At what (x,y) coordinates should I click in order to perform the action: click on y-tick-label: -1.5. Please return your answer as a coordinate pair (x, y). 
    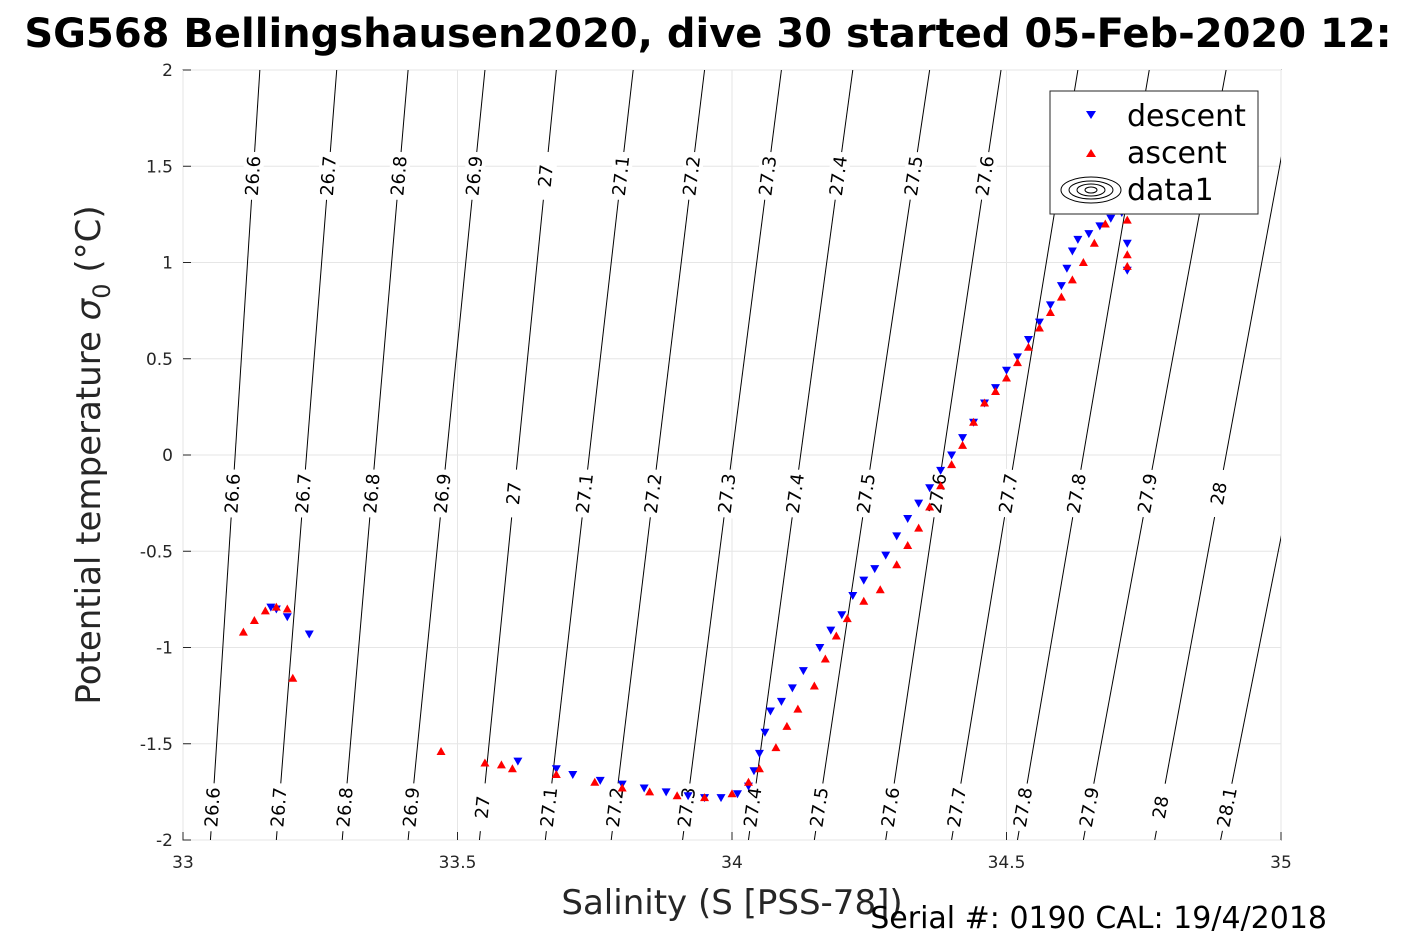
    Looking at the image, I should click on (156, 745).